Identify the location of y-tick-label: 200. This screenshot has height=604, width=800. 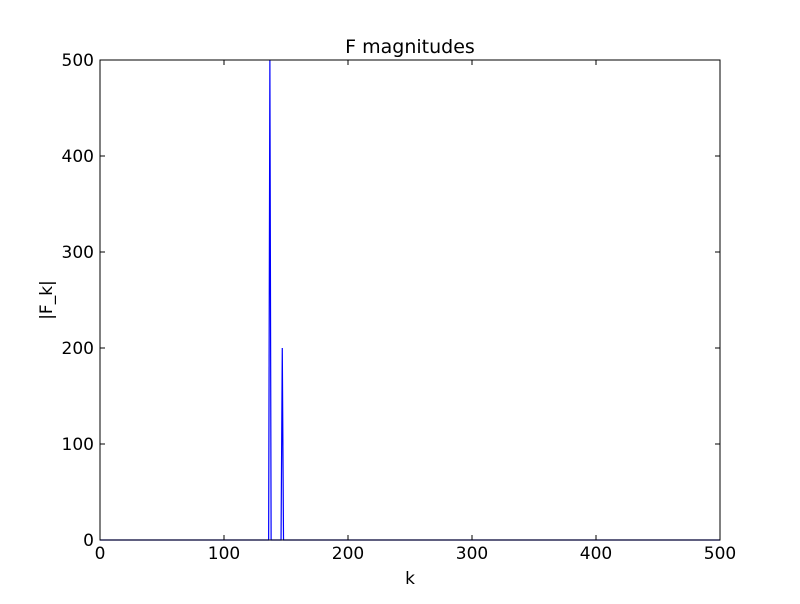
(78, 349).